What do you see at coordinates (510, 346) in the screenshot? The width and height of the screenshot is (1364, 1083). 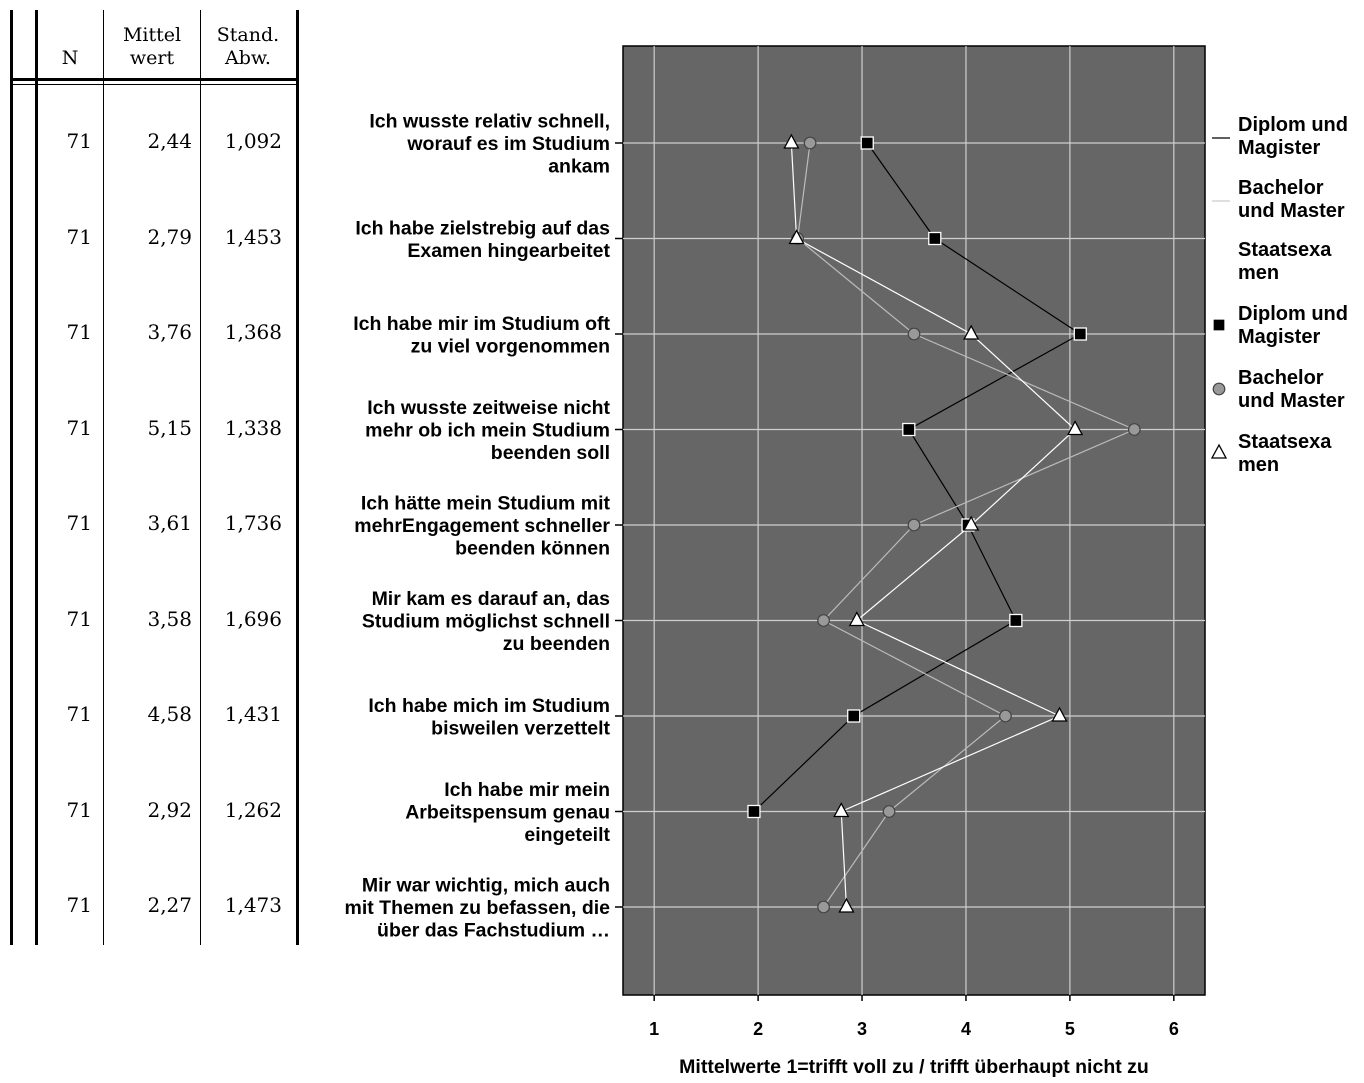 I see `category-label: zu viel vorgenommen` at bounding box center [510, 346].